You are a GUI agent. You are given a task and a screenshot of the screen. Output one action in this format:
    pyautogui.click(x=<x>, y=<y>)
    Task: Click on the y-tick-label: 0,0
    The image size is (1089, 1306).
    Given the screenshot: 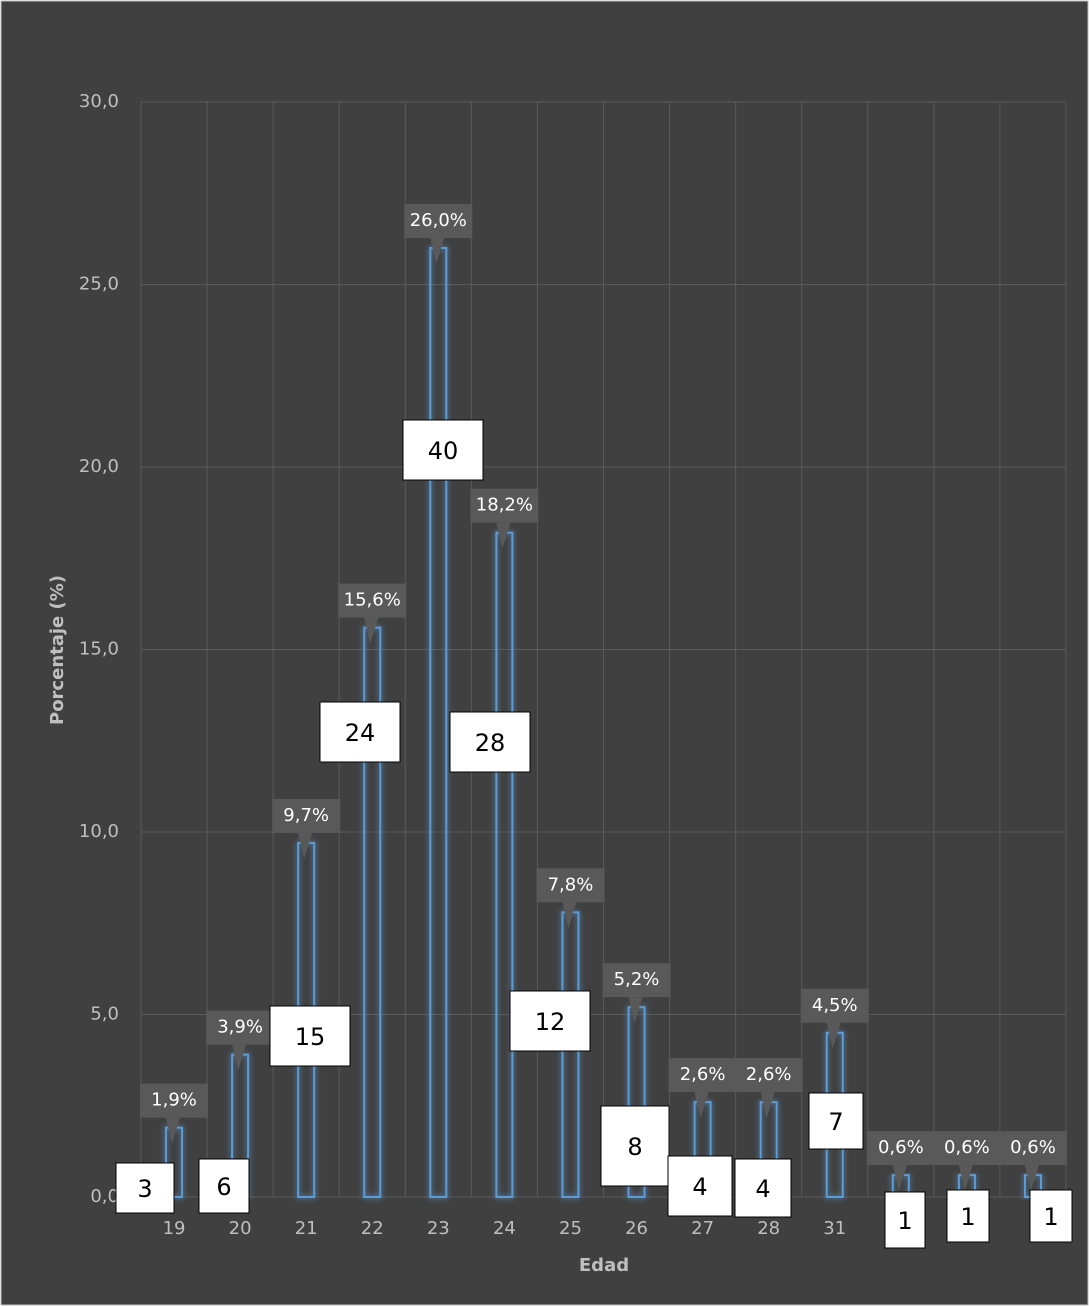 What is the action you would take?
    pyautogui.click(x=104, y=1196)
    